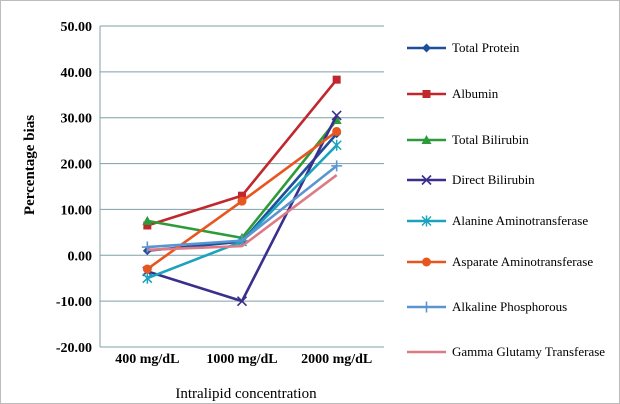  What do you see at coordinates (77, 165) in the screenshot?
I see `y-tick-label: 20.00` at bounding box center [77, 165].